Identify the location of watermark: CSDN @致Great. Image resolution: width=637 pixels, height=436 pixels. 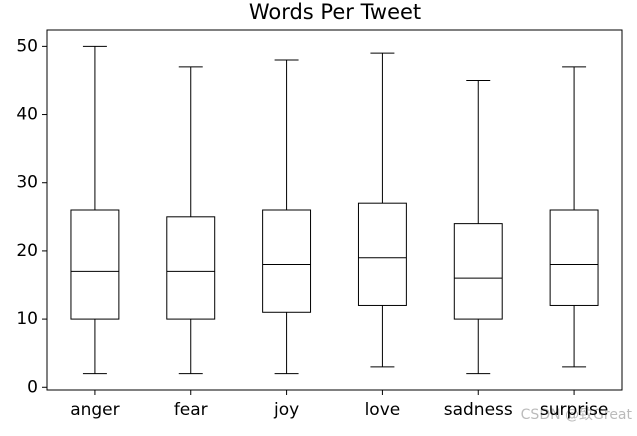
(577, 415).